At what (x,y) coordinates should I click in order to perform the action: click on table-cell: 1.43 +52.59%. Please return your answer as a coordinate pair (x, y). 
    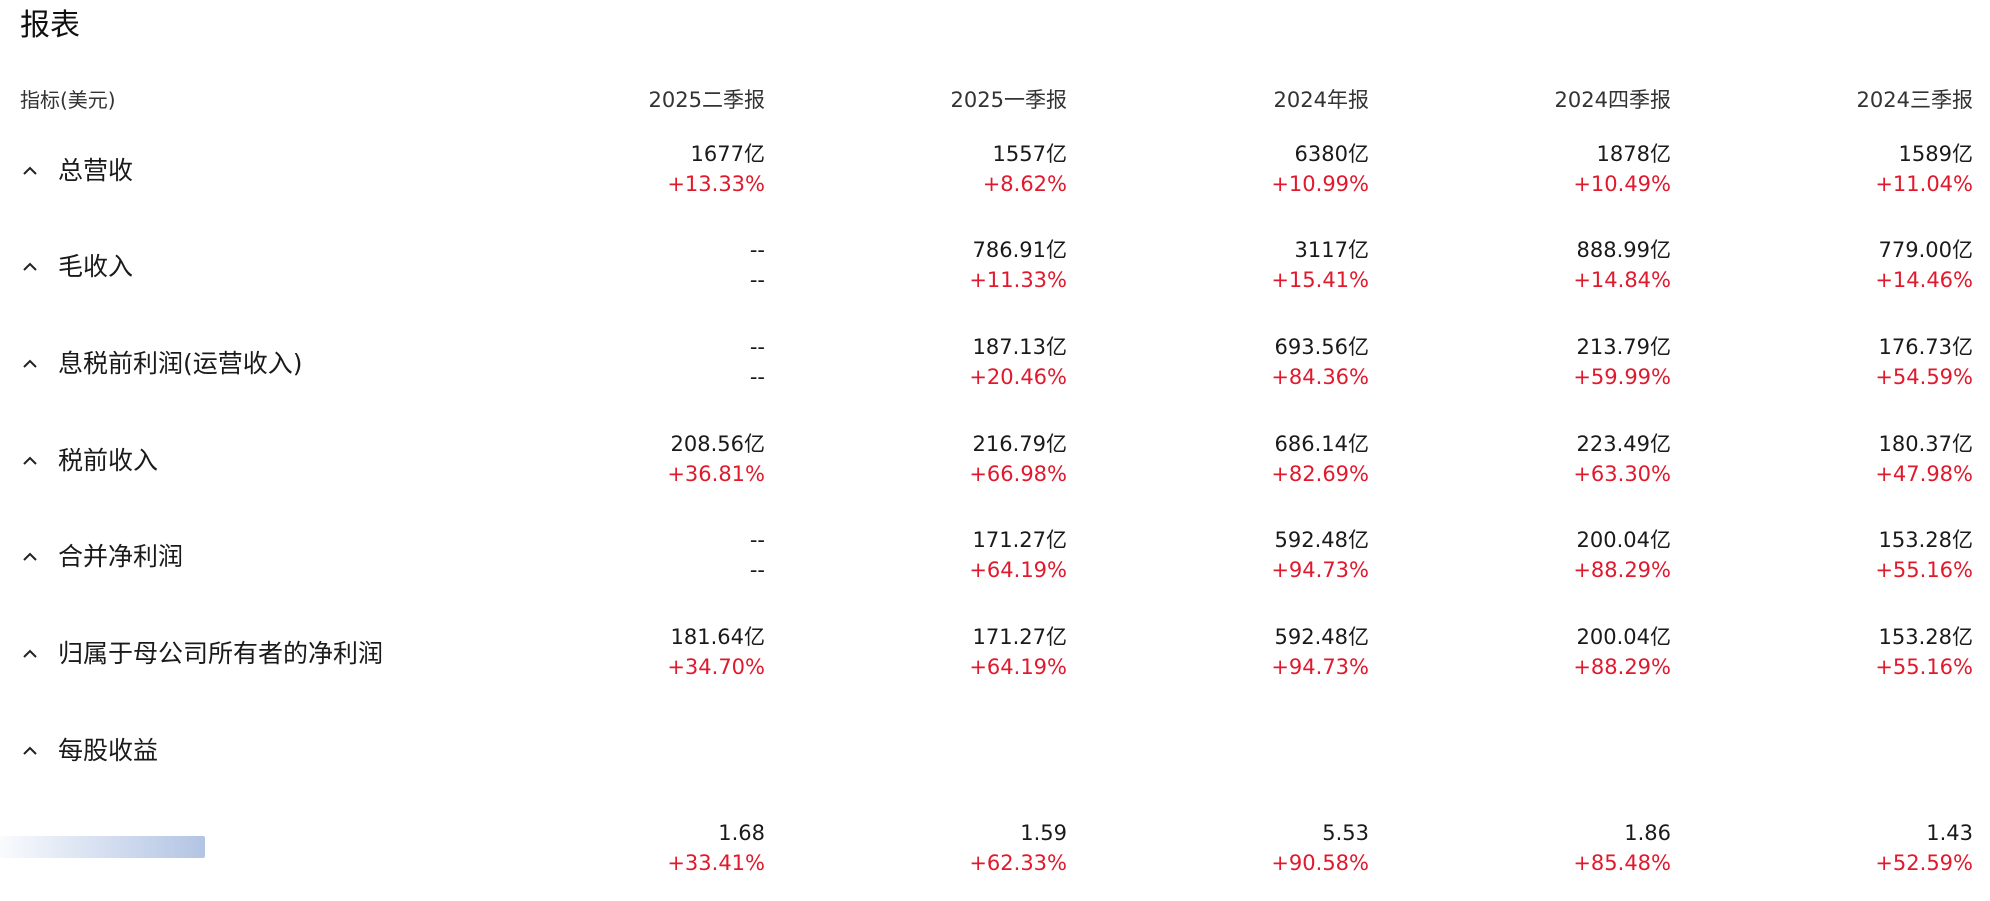
    Looking at the image, I should click on (1843, 848).